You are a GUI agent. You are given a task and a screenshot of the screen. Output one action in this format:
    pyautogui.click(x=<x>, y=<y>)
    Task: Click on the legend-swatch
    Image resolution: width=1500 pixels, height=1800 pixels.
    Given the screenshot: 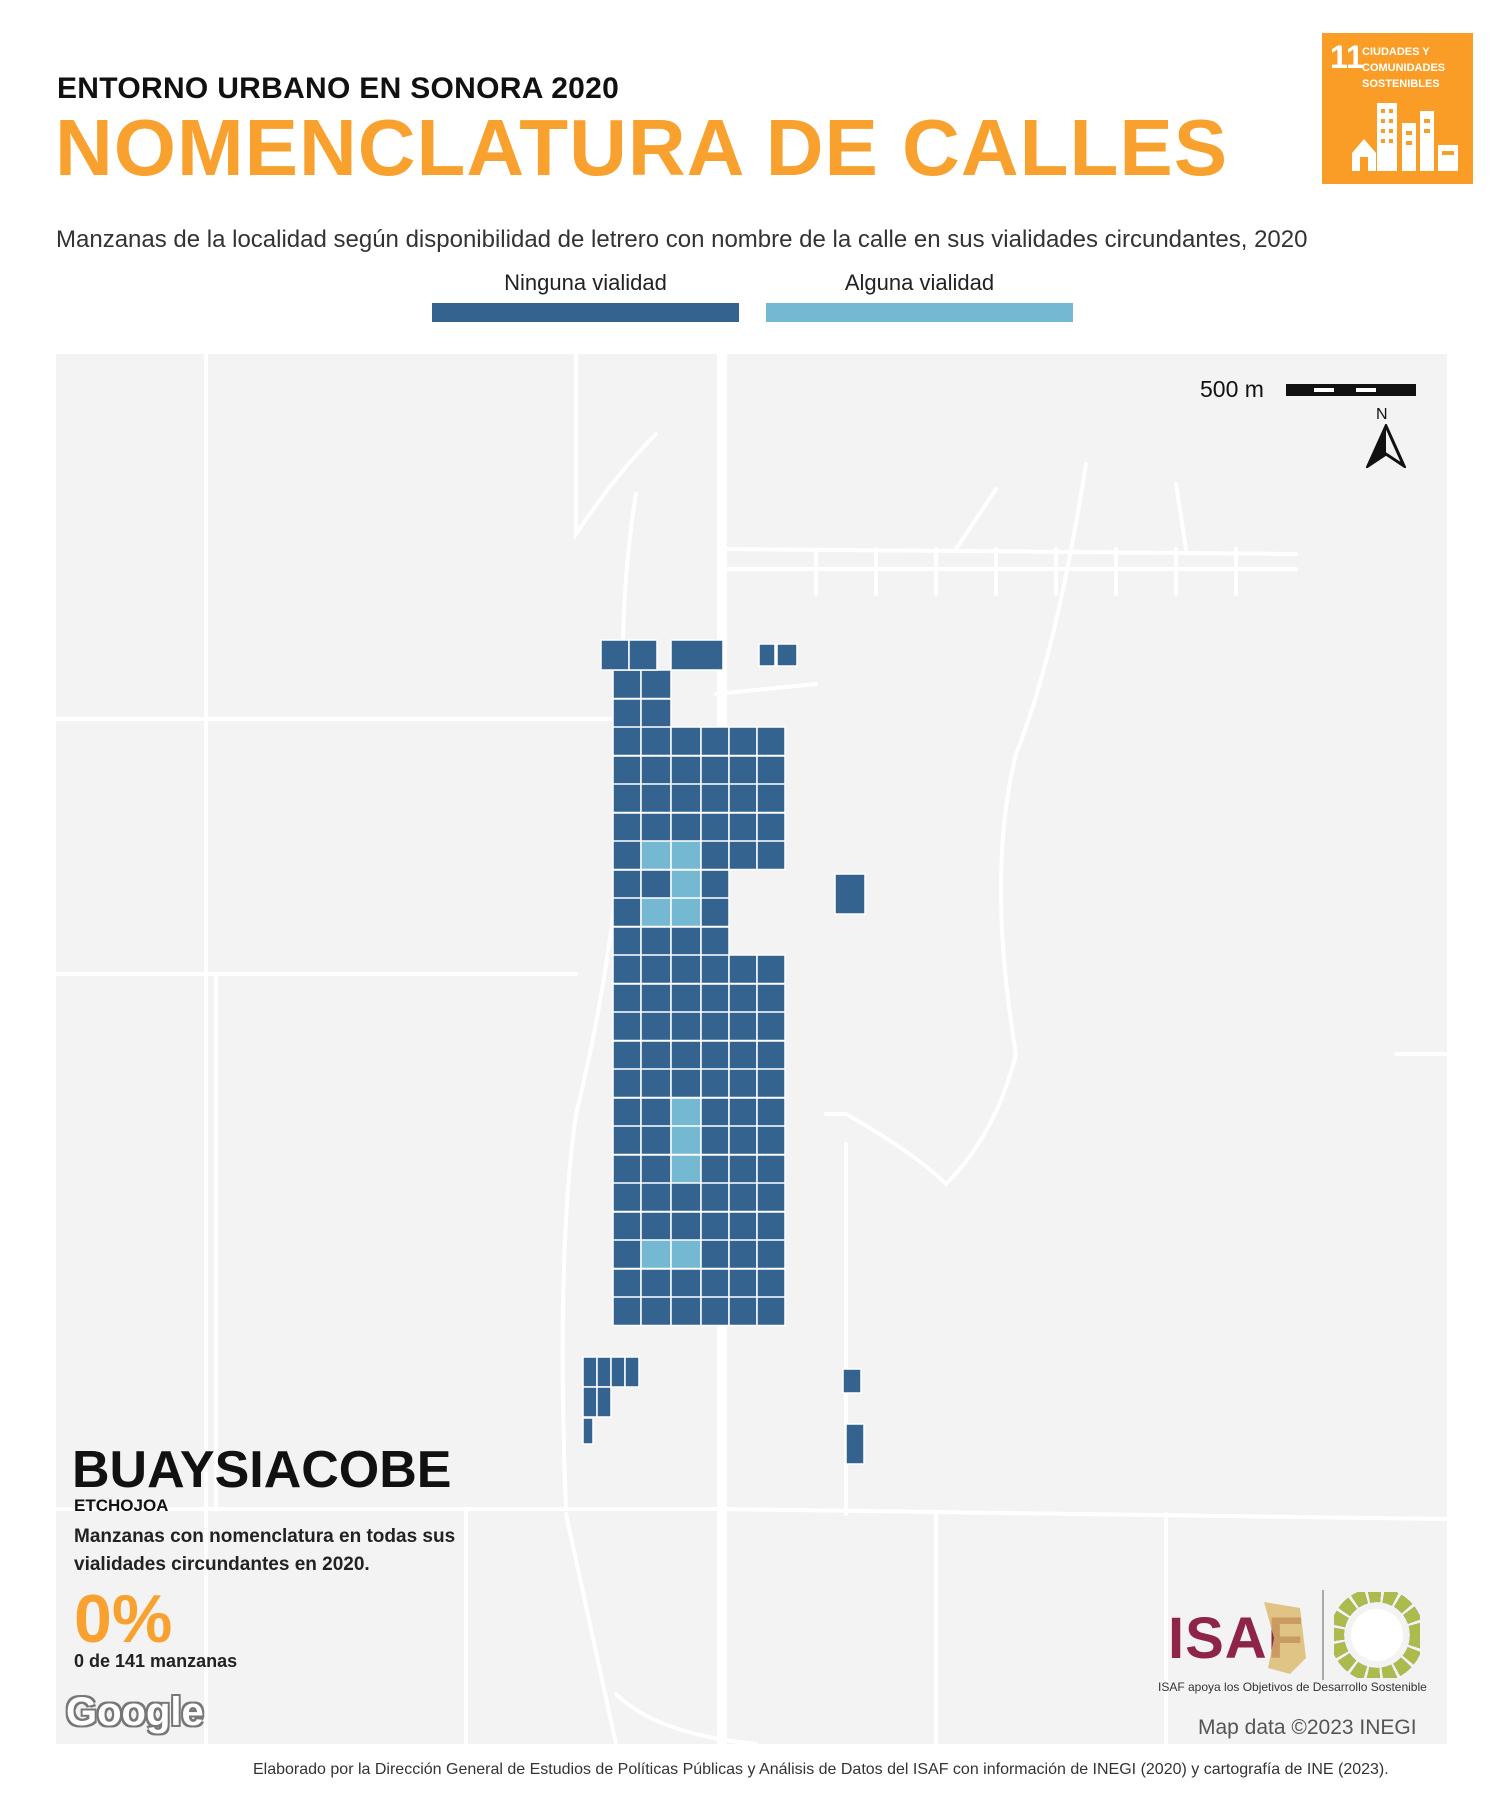 What is the action you would take?
    pyautogui.click(x=585, y=312)
    